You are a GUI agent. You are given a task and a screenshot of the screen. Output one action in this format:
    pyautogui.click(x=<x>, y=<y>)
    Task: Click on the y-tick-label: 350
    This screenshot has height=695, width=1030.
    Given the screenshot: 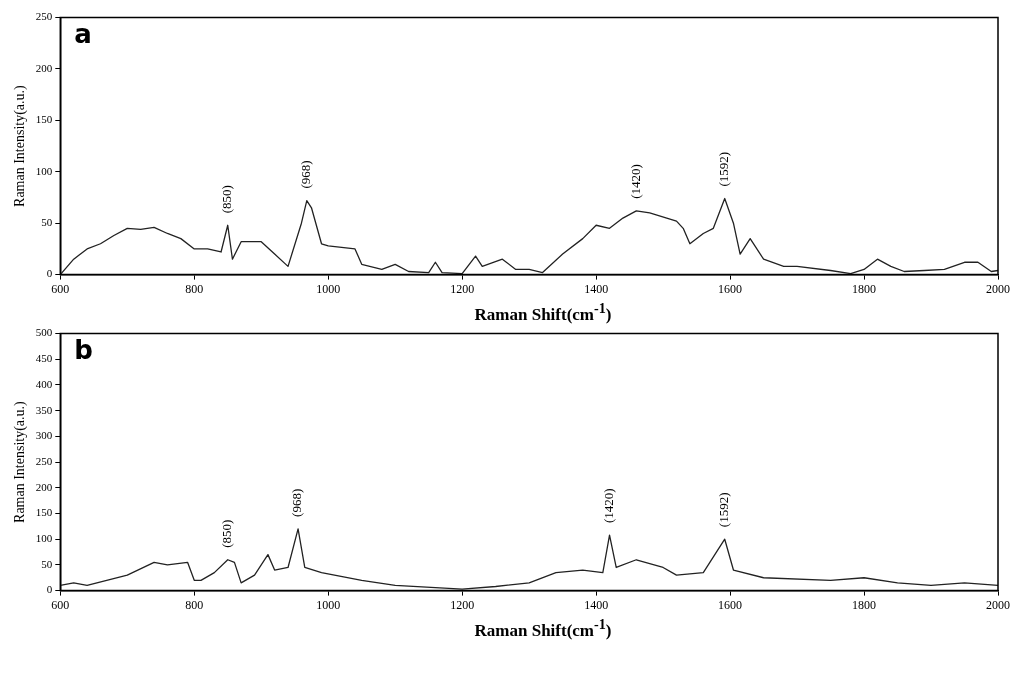 What is the action you would take?
    pyautogui.click(x=44, y=409)
    